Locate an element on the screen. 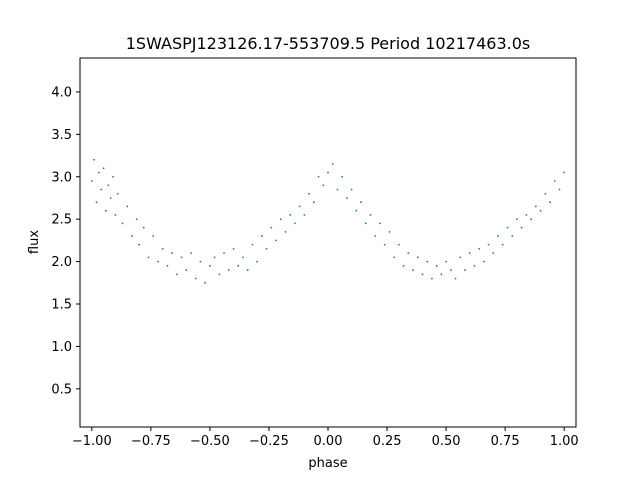 This screenshot has width=640, height=480. y-axis-ticks: 0.5 1.0 1.5 2.0 2.5 3.0 3.5 4.0 is located at coordinates (65, 241).